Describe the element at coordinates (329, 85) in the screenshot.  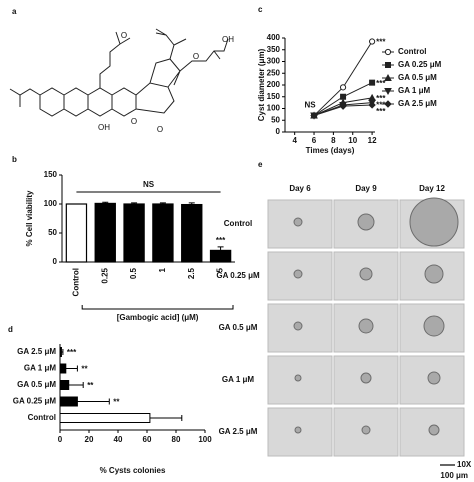
I see `axis` at that location.